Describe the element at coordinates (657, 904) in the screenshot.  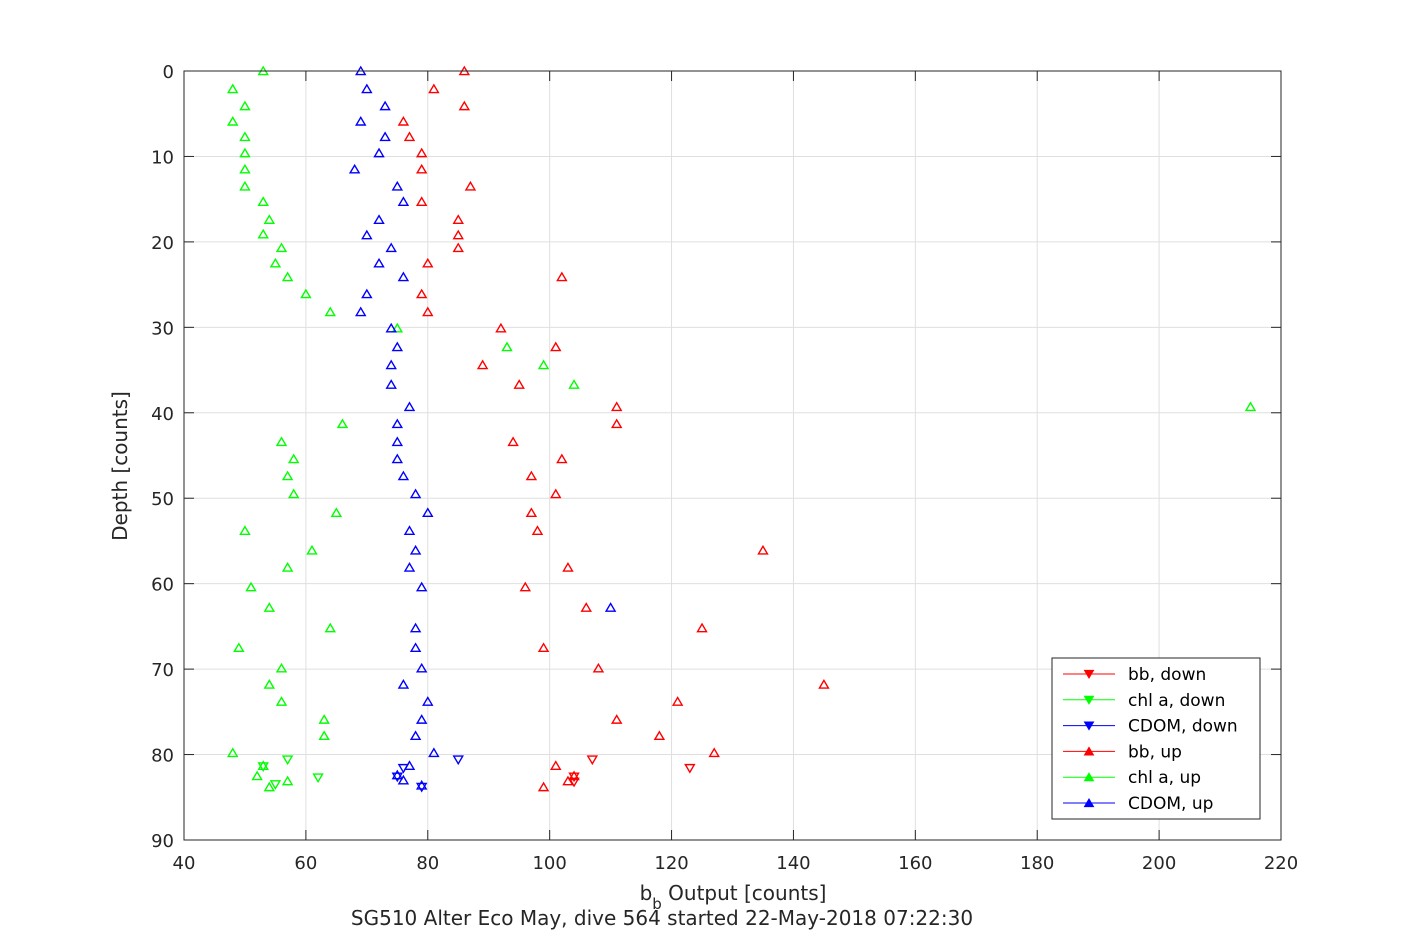
I see `x-axis-label-subscript: b` at that location.